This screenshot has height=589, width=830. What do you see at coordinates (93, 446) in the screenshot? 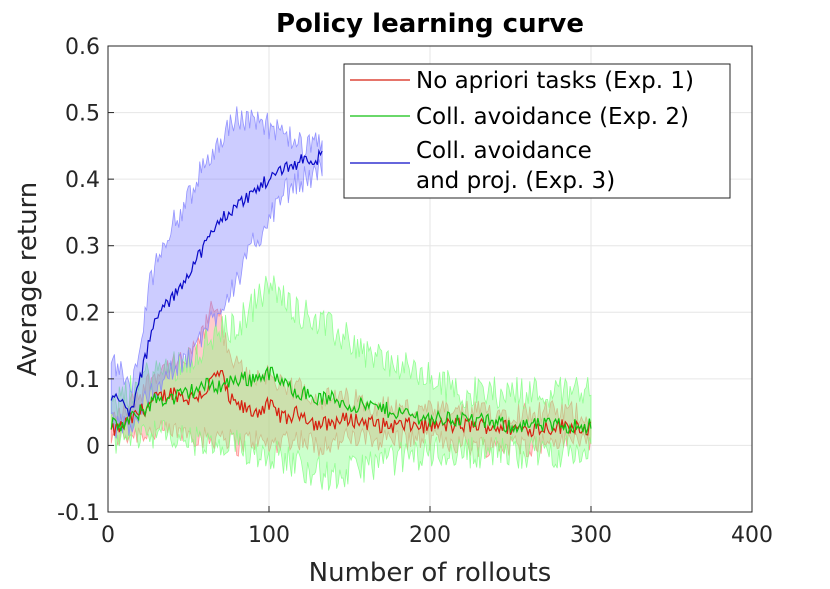
I see `y-tick-label: 0` at bounding box center [93, 446].